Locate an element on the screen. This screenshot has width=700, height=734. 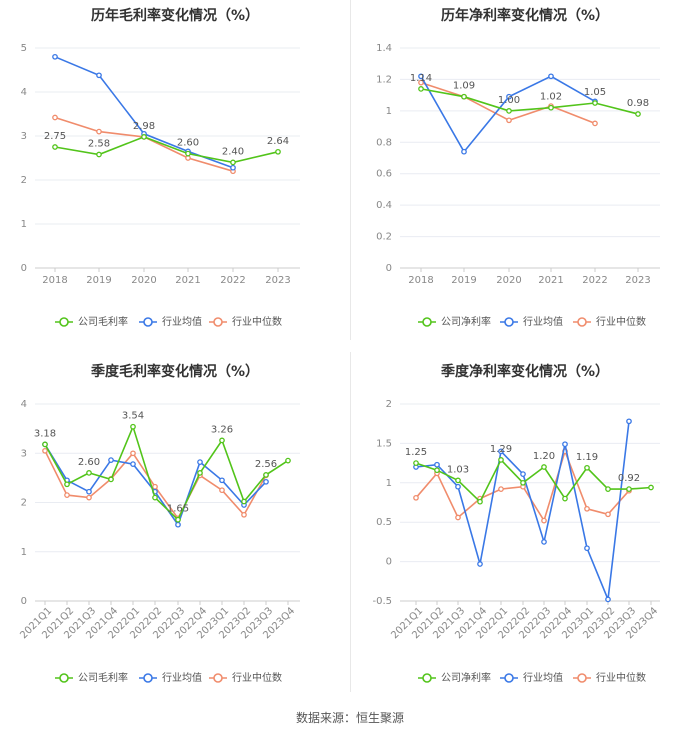
yearly-gross-ytick-label: 2 is located at coordinates (24, 180).